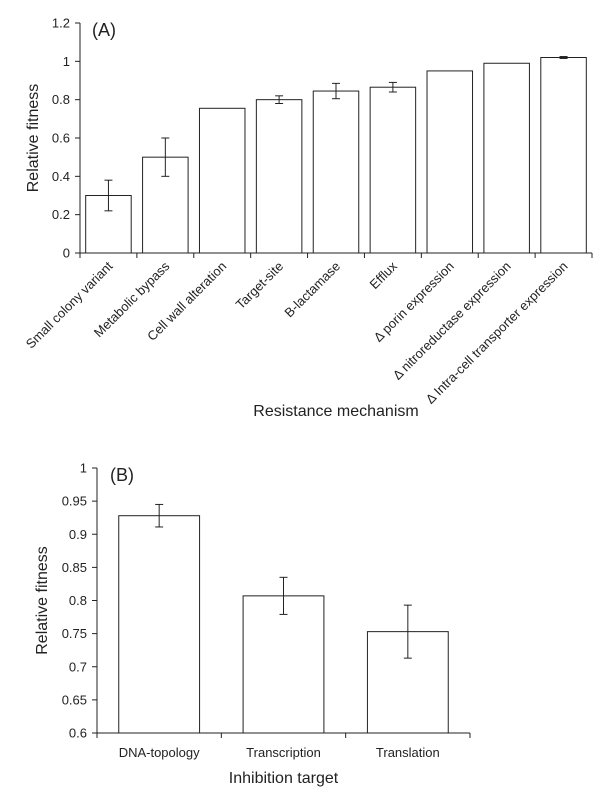 This screenshot has width=608, height=792. I want to click on x-category-label: DNA-topology, so click(159, 752).